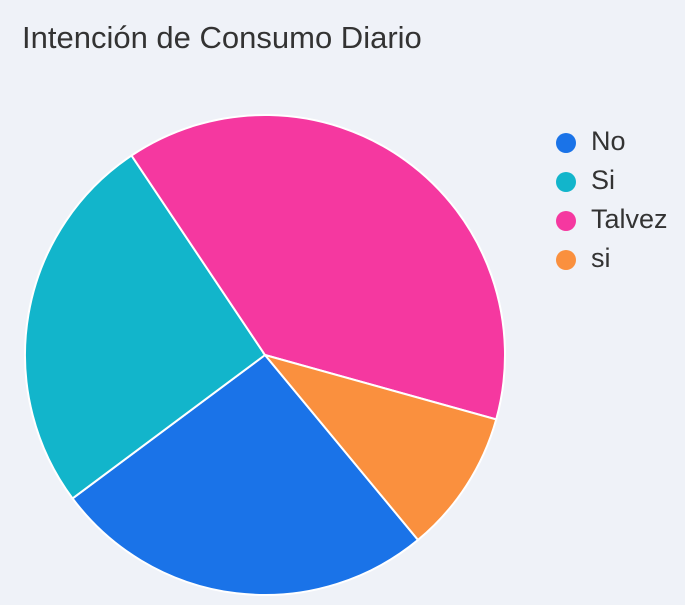 This screenshot has height=605, width=685. What do you see at coordinates (601, 258) in the screenshot?
I see `legend-label: si` at bounding box center [601, 258].